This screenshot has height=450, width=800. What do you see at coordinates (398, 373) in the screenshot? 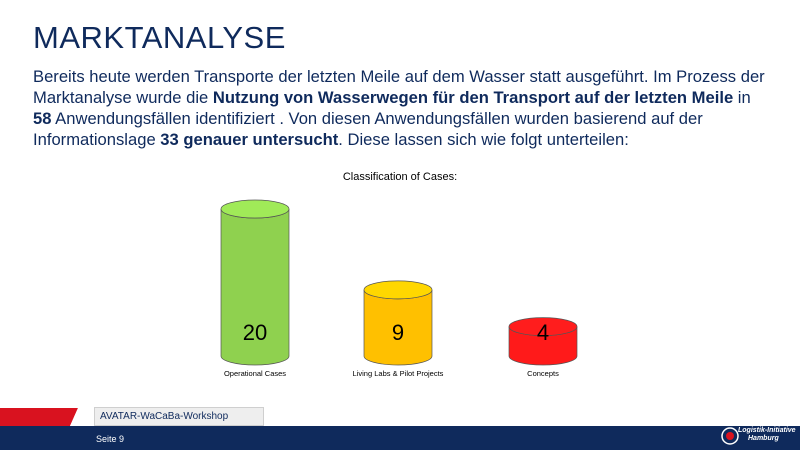
I see `category-label: Living Labs & Pilot Projects` at bounding box center [398, 373].